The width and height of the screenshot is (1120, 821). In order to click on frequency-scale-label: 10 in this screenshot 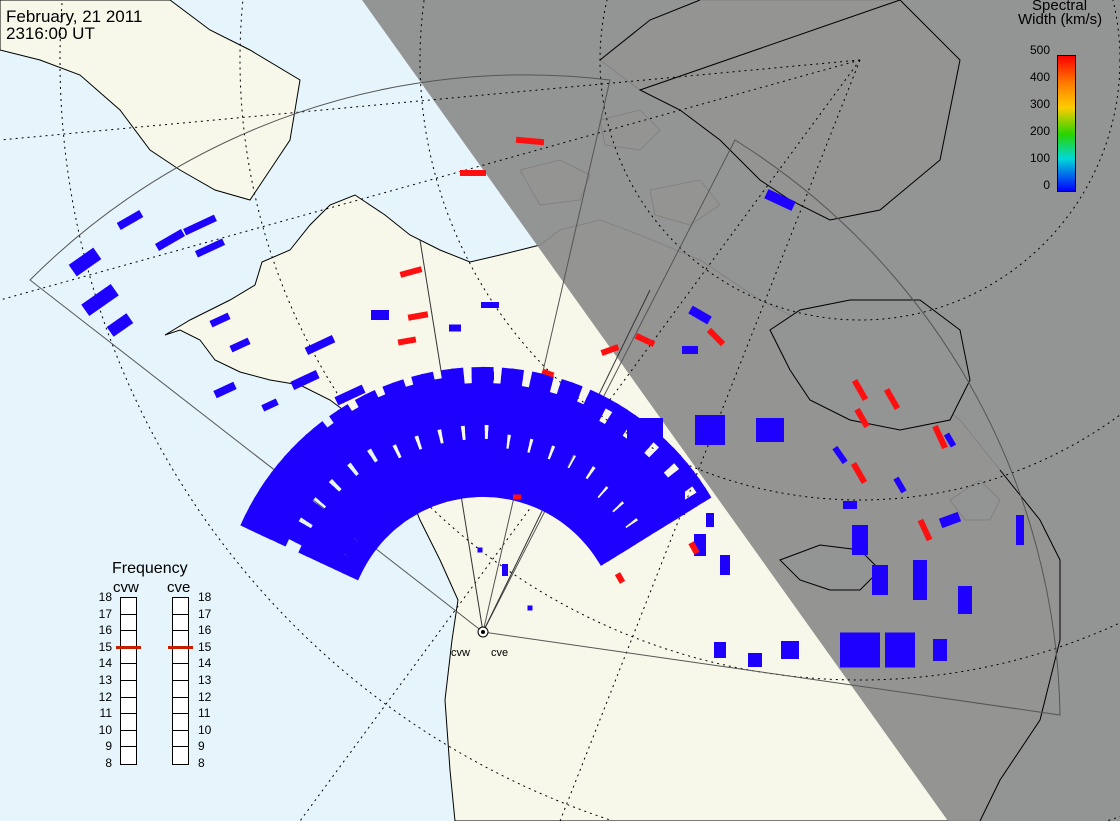, I will do `click(205, 729)`.